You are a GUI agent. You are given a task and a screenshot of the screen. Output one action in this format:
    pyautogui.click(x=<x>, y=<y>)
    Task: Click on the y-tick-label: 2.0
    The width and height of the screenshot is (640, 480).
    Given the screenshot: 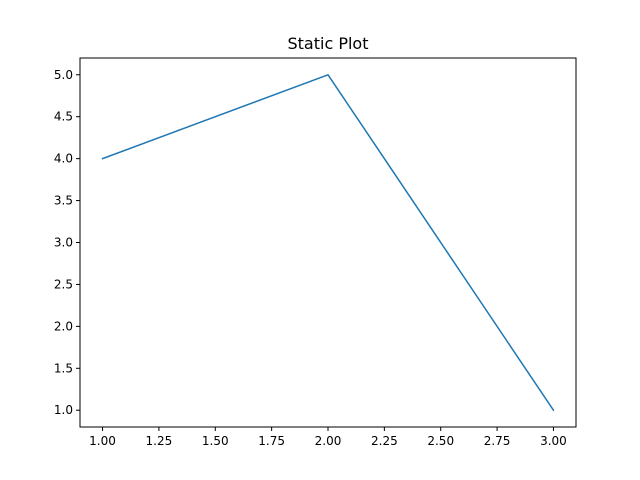 What is the action you would take?
    pyautogui.click(x=63, y=326)
    